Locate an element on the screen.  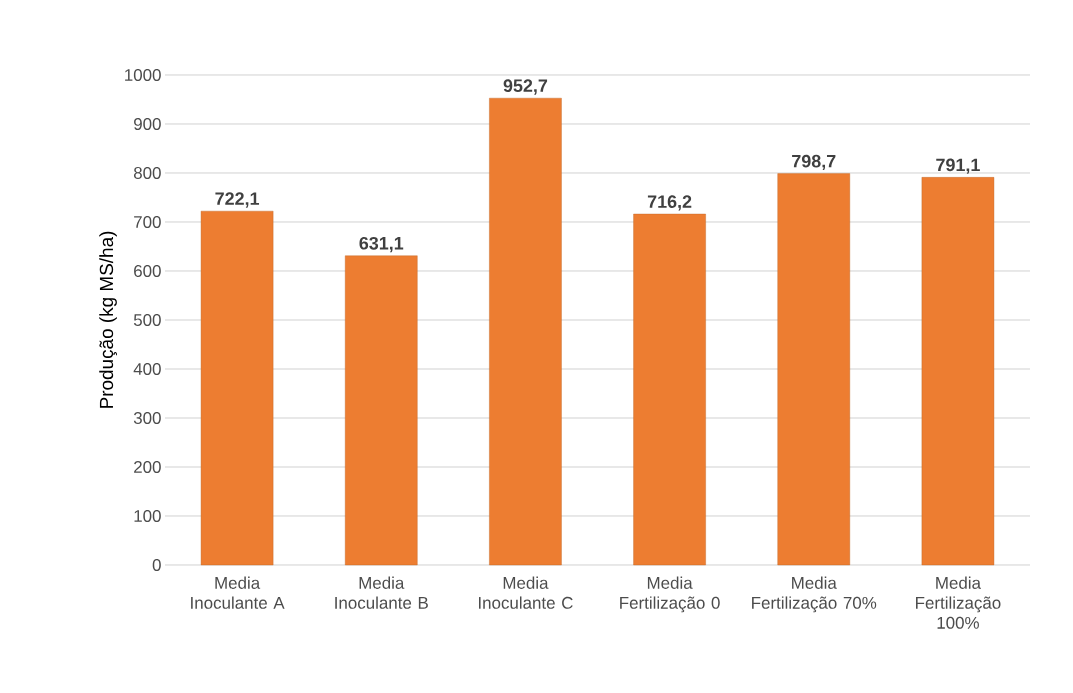
y-tick-label: 700 is located at coordinates (147, 221).